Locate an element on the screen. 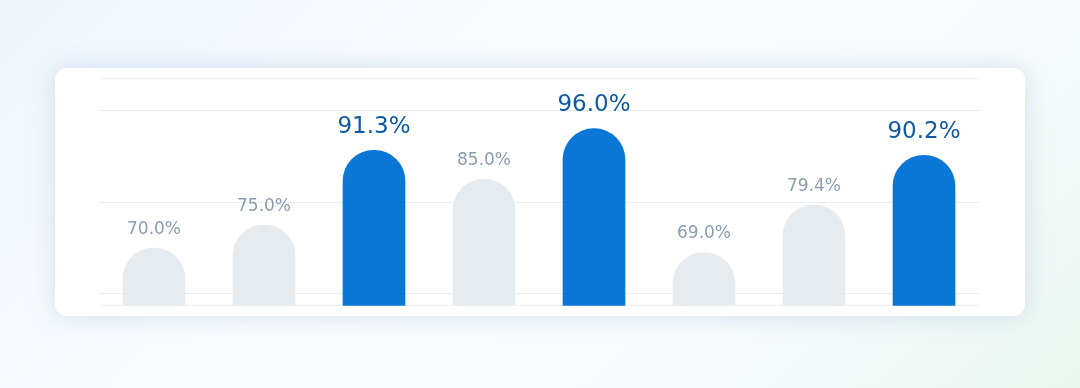 Image resolution: width=1080 pixels, height=388 pixels. data-label: 70.0% is located at coordinates (154, 227).